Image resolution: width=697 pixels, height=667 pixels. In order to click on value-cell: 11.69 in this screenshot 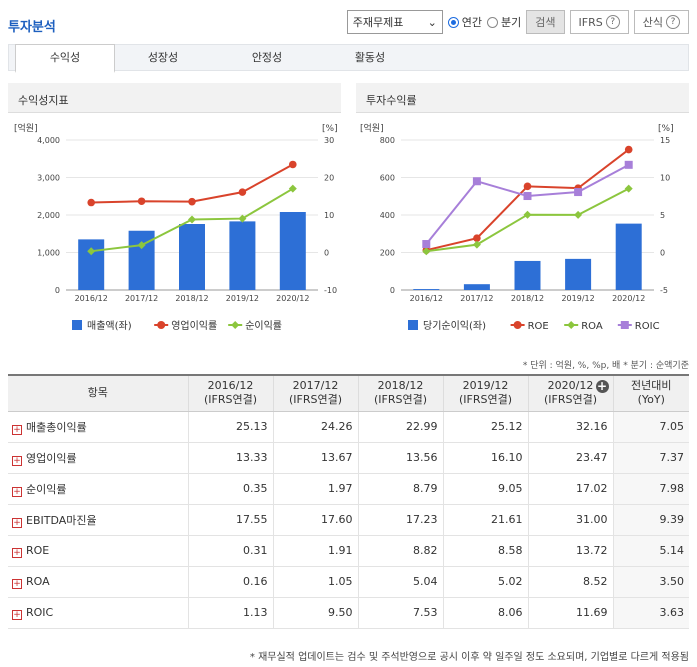, I will do `click(570, 613)`.